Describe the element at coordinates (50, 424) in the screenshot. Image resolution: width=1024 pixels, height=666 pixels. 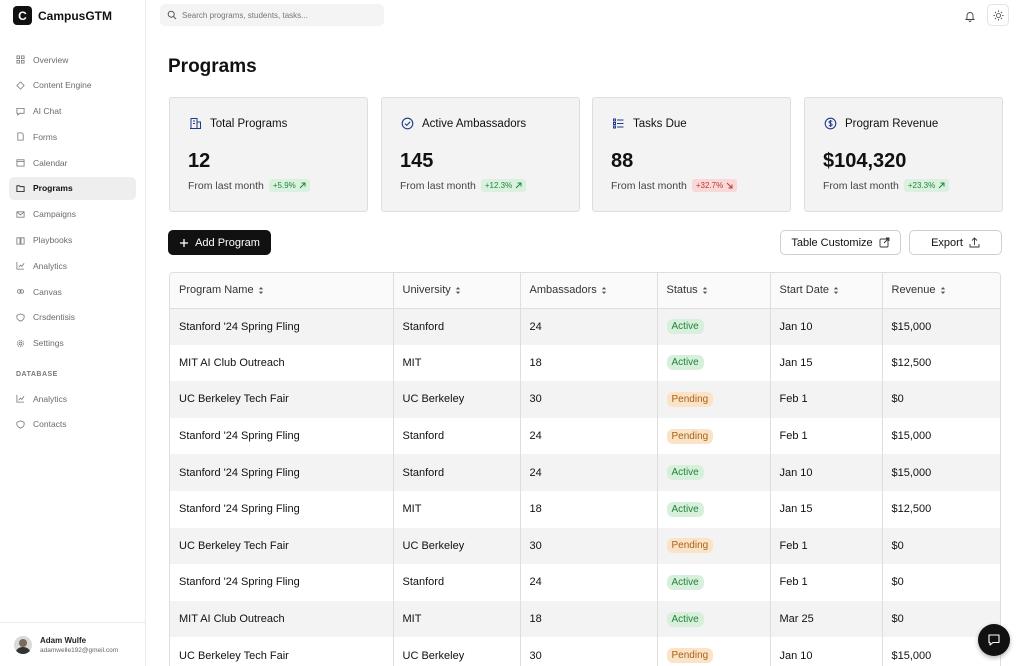
I see `sidebar-item-label: Contacts` at that location.